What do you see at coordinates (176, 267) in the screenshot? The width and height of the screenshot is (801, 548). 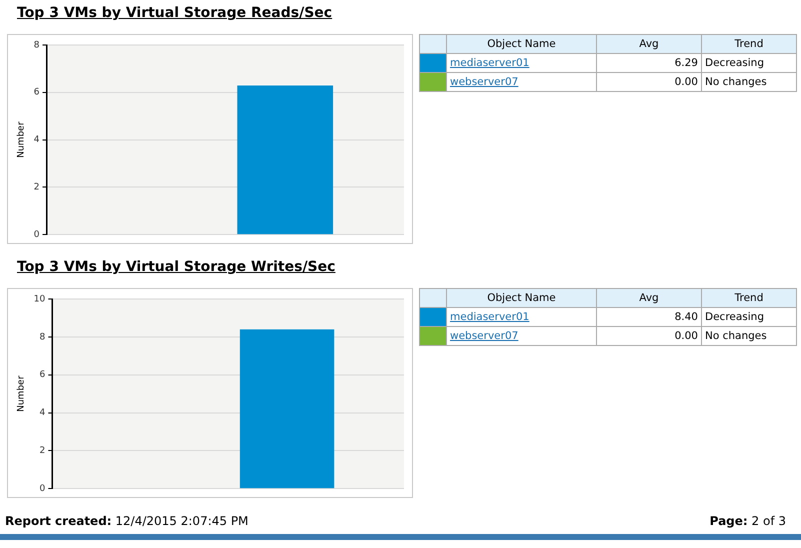 I see `chart-title: Top 3 VMs by Virtual Storage Writes/Sec` at bounding box center [176, 267].